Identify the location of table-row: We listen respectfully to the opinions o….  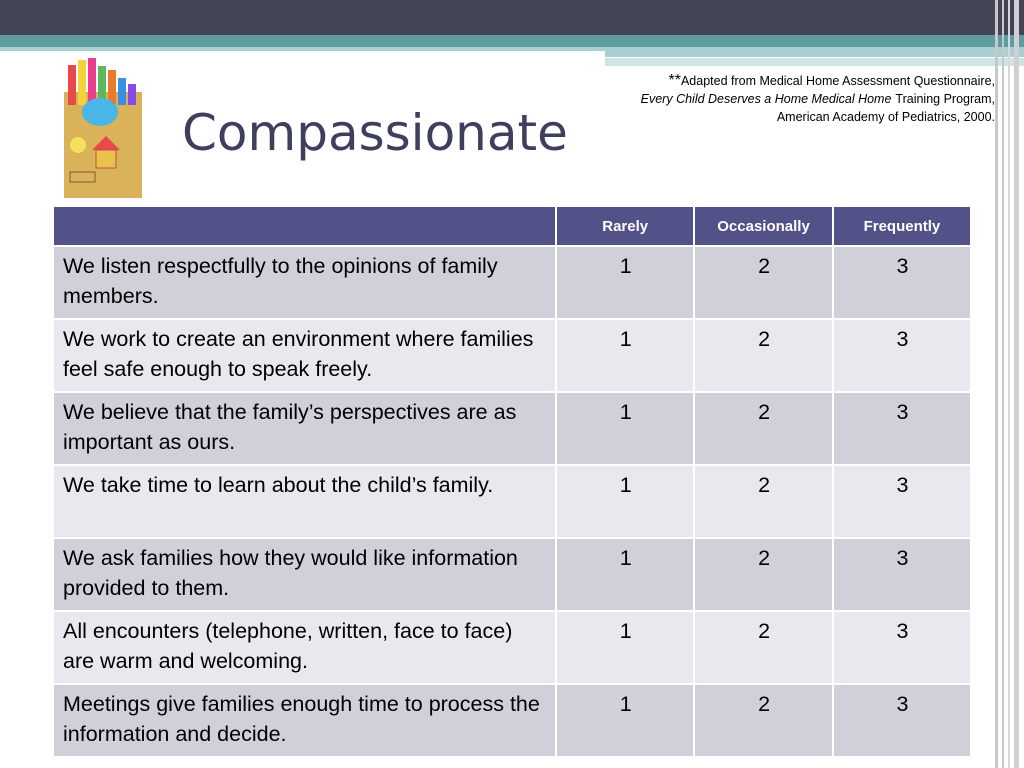
(512, 282).